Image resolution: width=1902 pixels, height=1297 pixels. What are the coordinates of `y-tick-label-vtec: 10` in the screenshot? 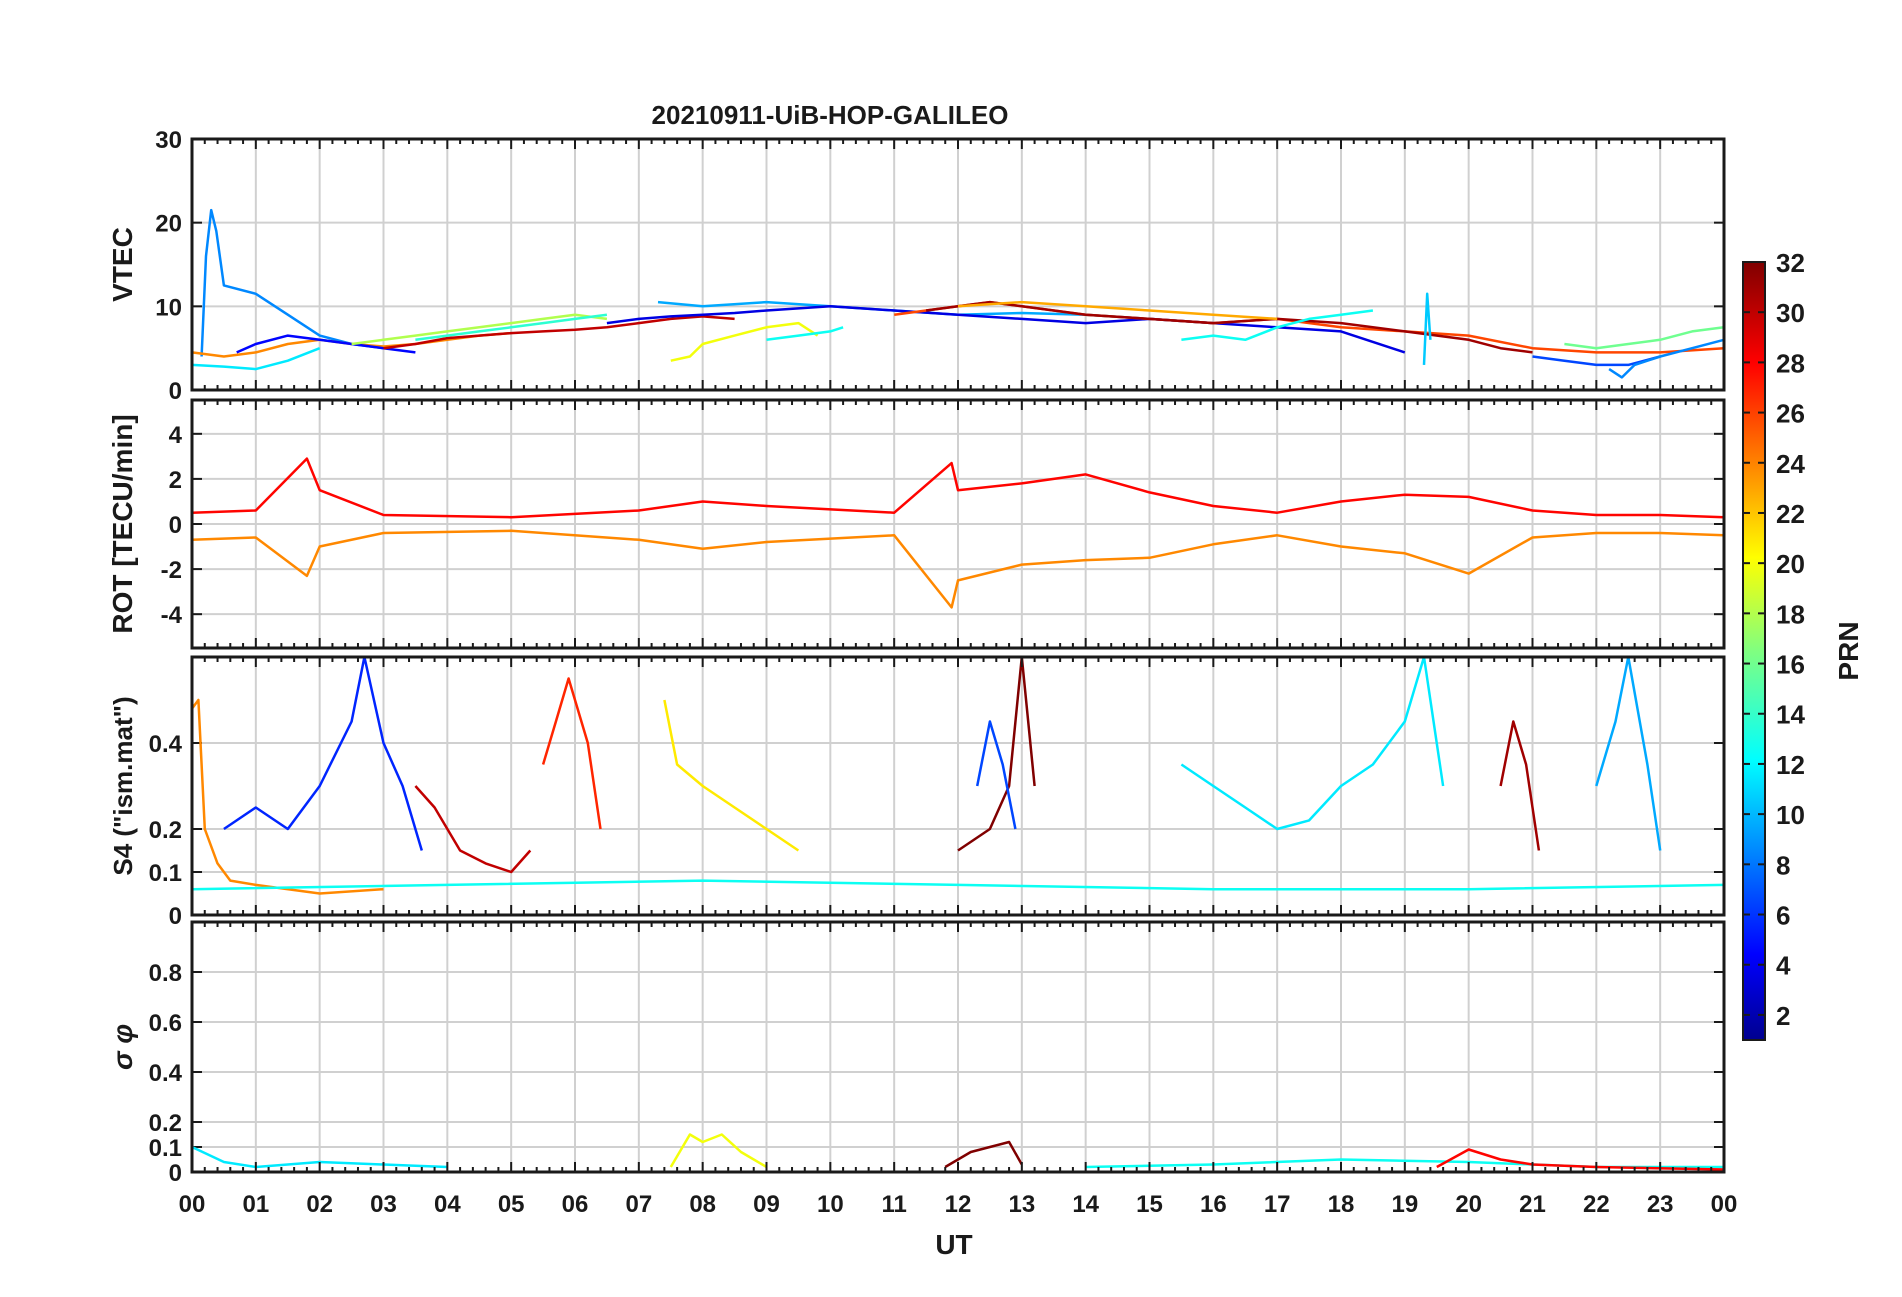 It's located at (168, 307).